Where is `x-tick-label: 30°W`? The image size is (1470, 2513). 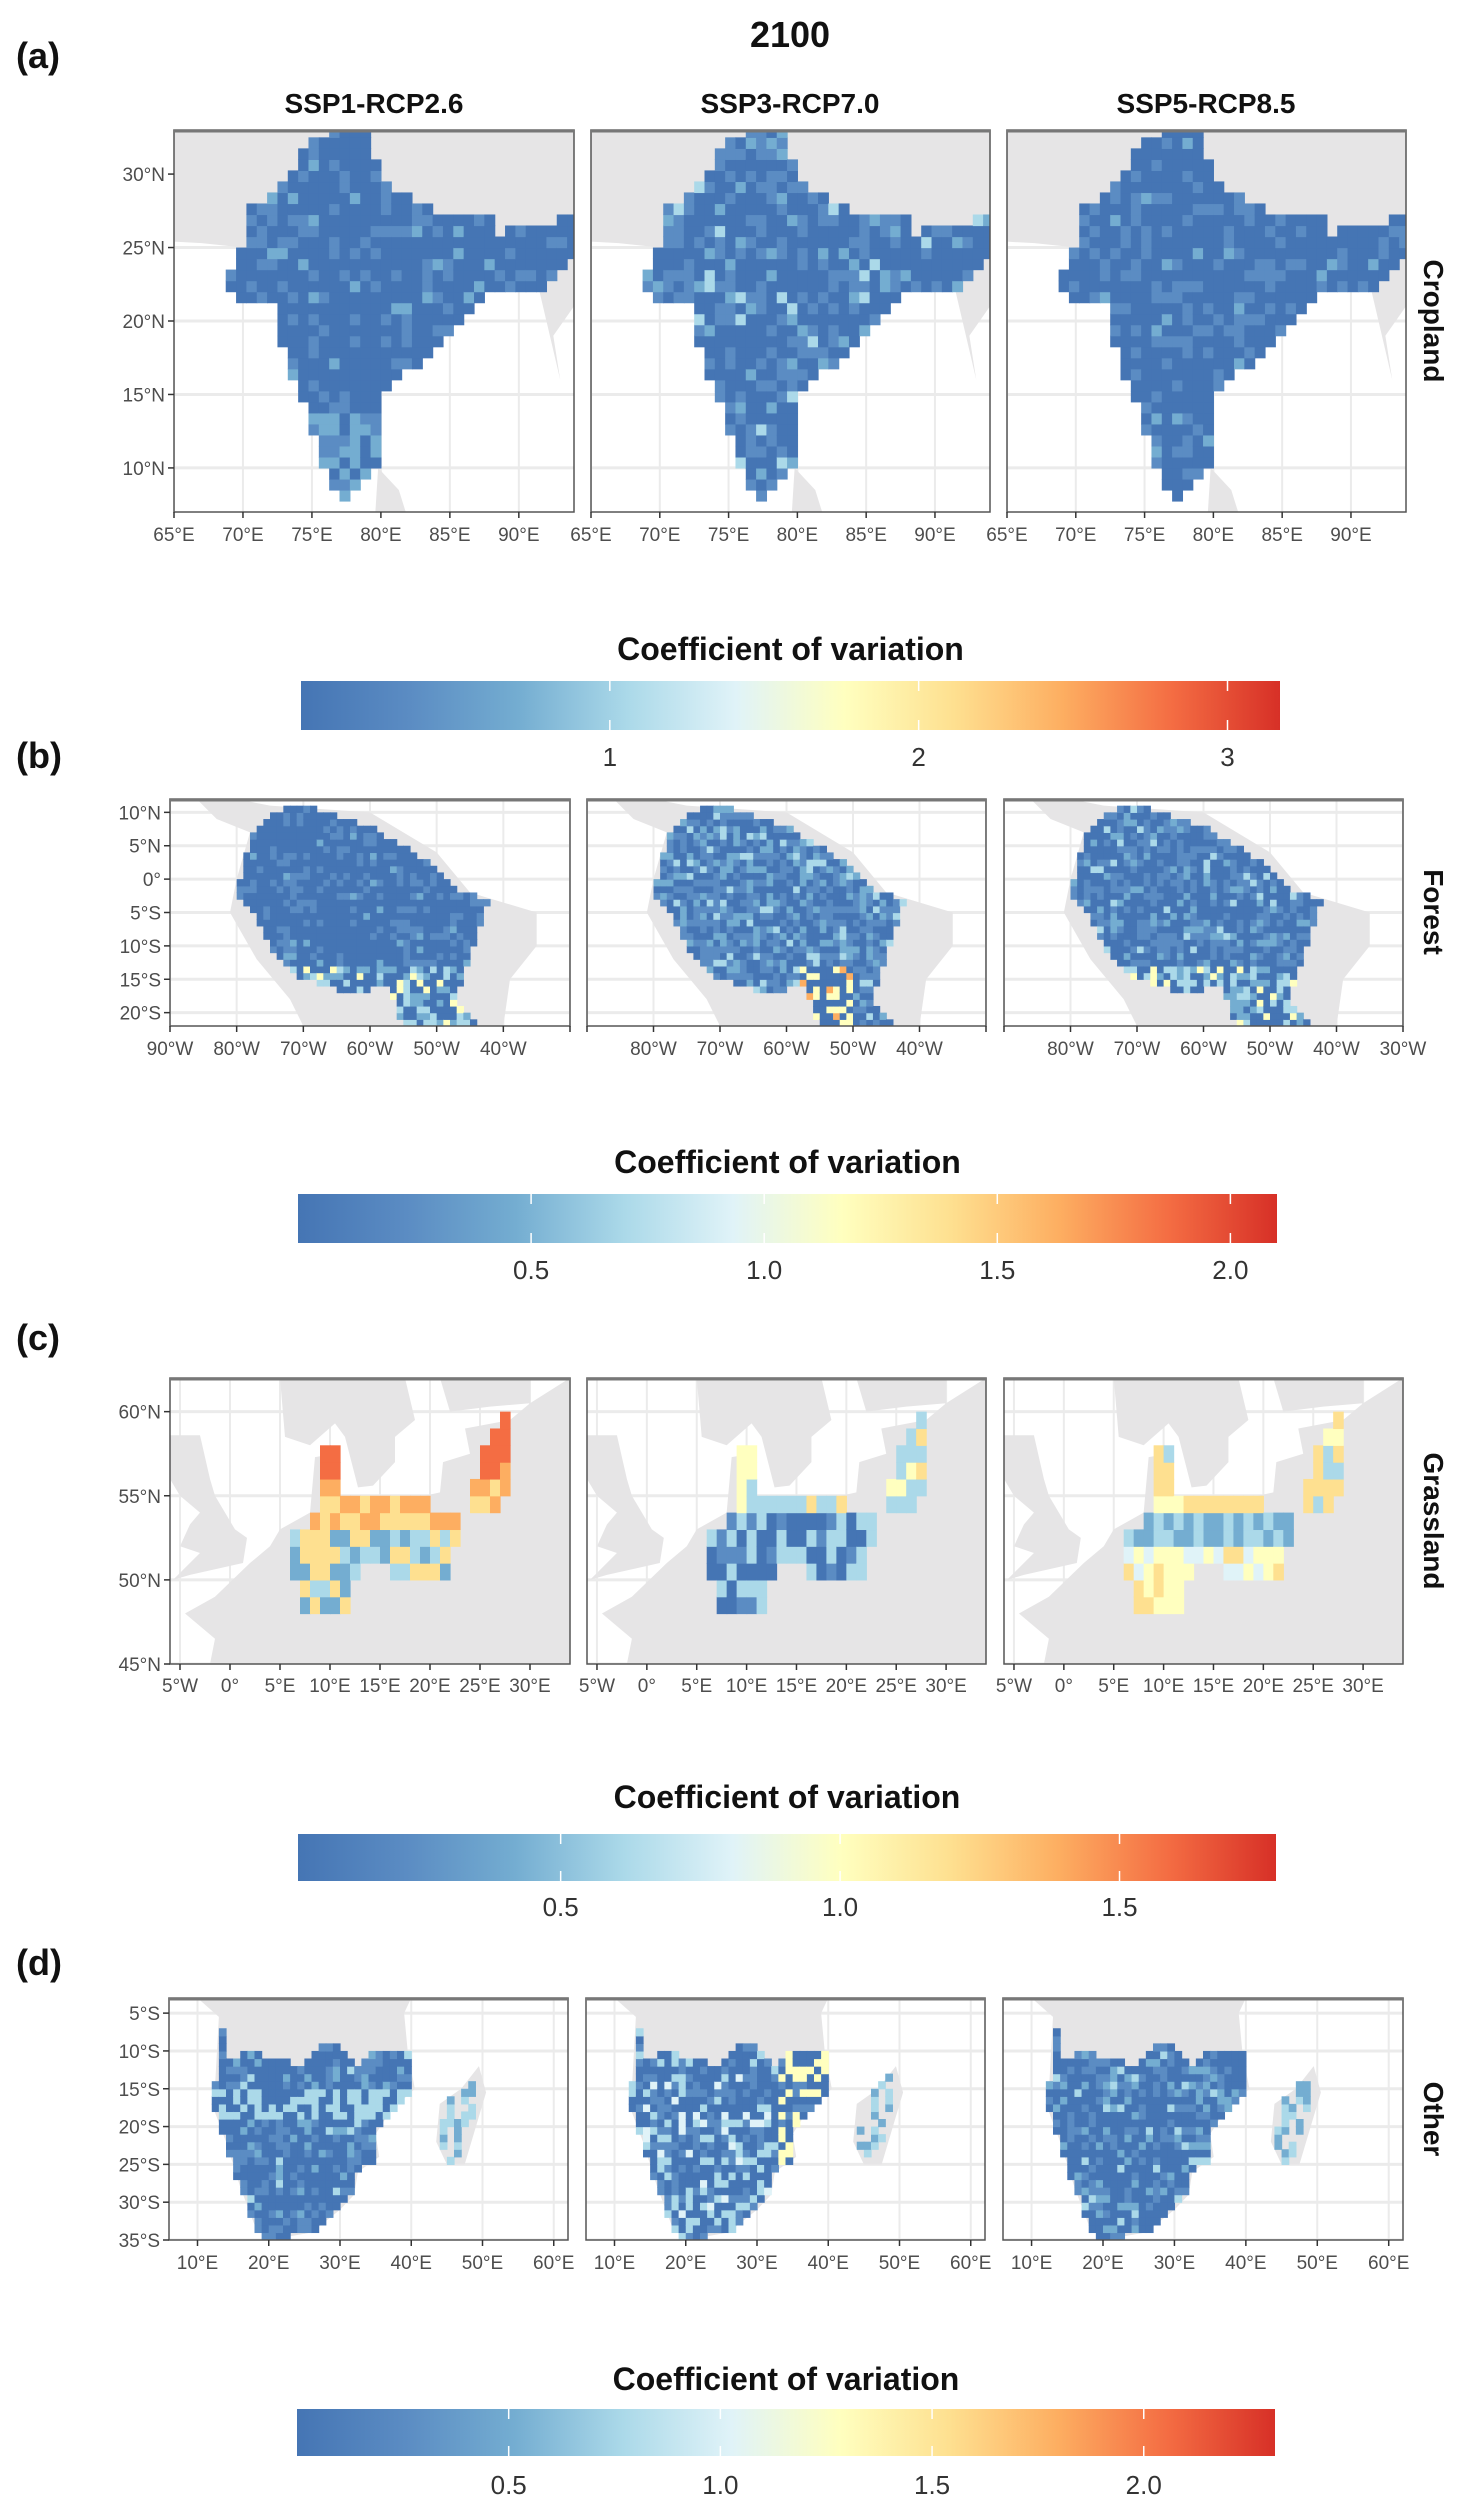
x-tick-label: 30°W is located at coordinates (1403, 1049).